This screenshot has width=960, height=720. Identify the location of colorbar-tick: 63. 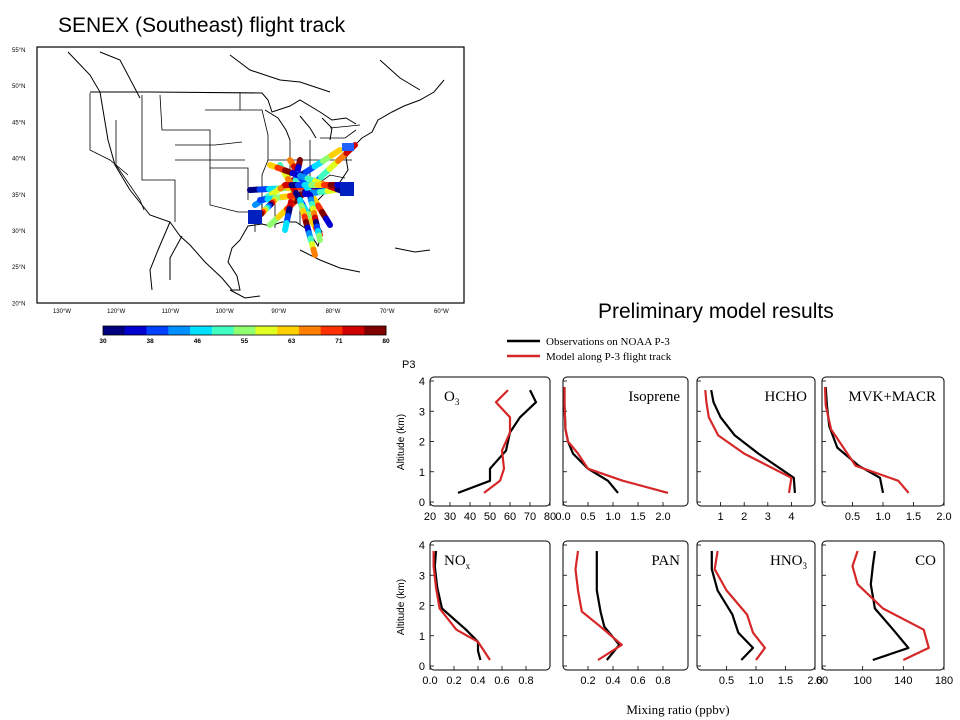
(292, 341).